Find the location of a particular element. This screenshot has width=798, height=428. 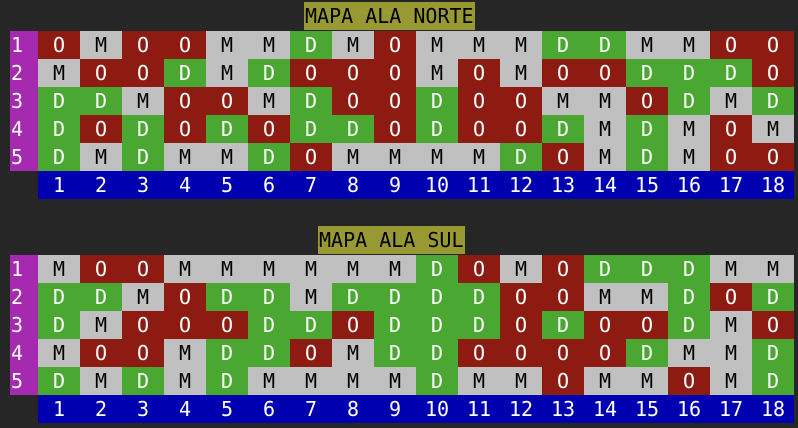

column-number: 5 is located at coordinates (227, 185).